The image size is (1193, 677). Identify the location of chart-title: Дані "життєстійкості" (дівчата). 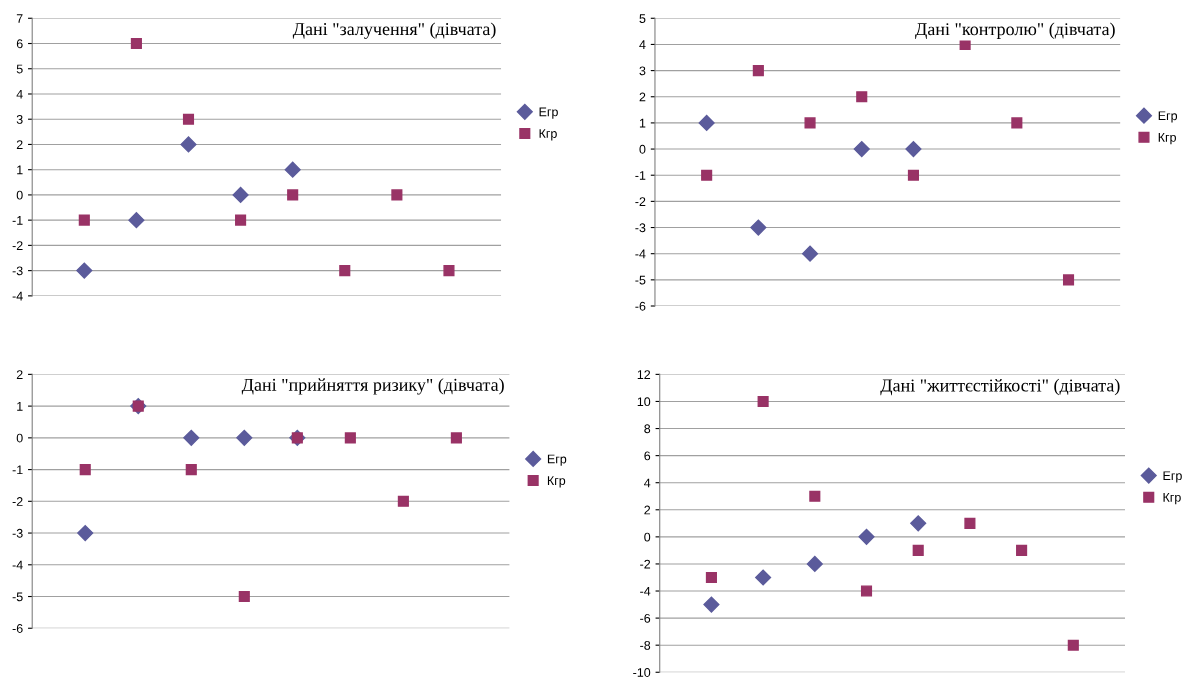
(1000, 387).